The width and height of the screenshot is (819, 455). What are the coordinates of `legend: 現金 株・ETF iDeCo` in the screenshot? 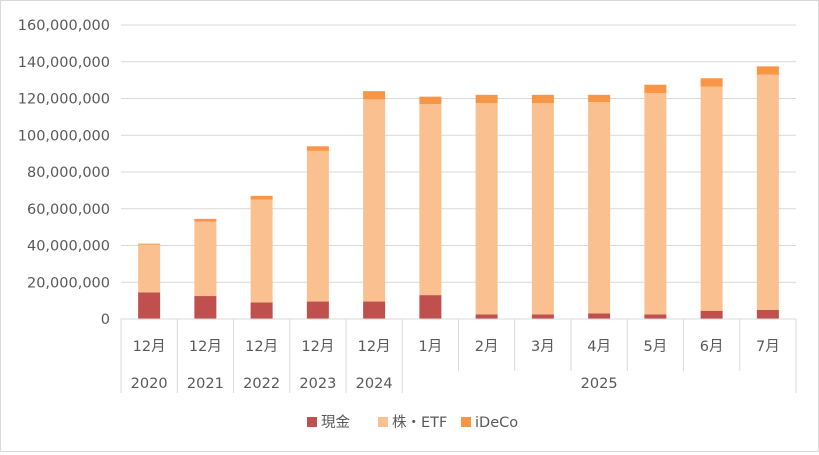 It's located at (412, 422).